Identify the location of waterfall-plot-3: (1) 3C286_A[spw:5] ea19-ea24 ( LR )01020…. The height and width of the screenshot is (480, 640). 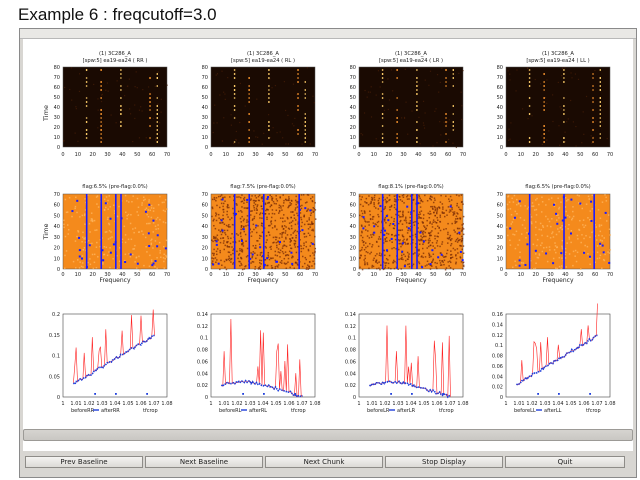
(408, 104).